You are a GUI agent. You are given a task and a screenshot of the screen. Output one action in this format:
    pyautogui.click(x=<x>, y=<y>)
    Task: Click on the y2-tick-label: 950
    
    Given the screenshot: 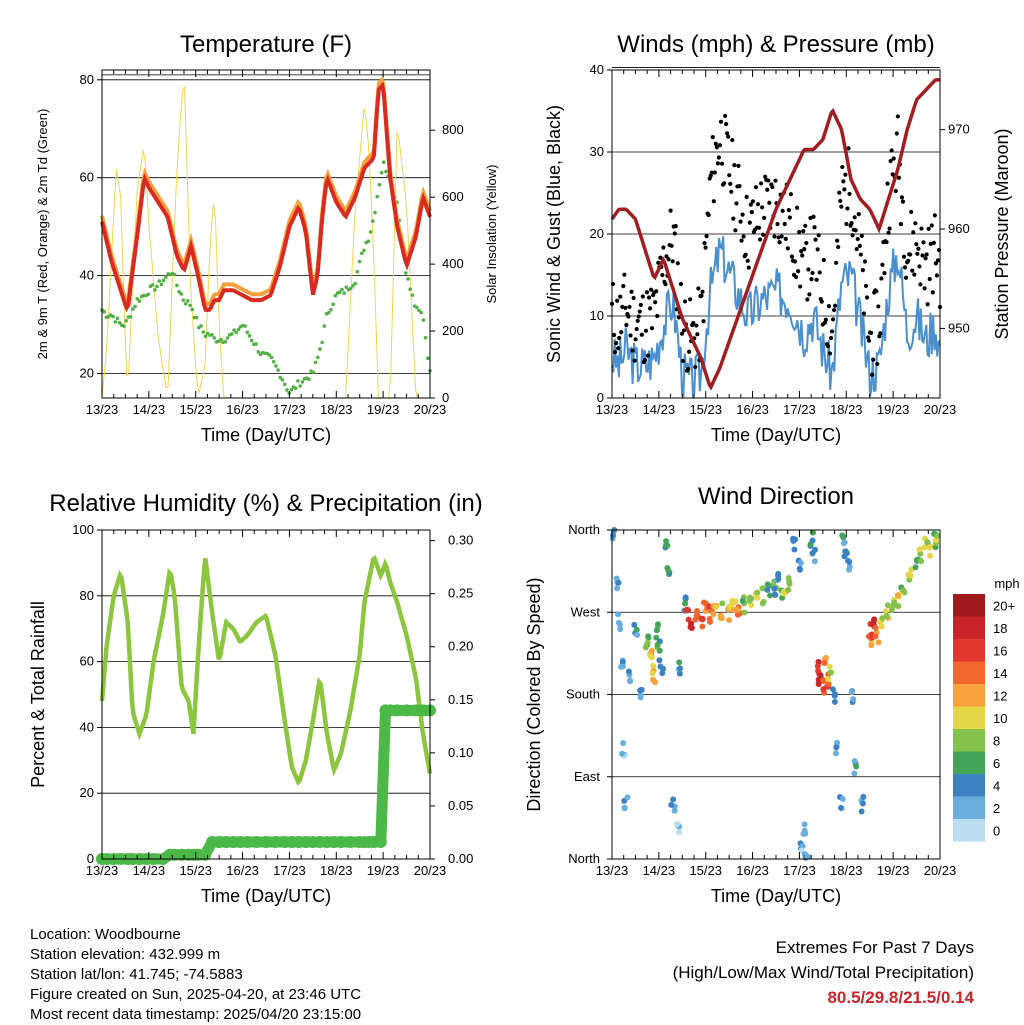 What is the action you would take?
    pyautogui.click(x=959, y=327)
    